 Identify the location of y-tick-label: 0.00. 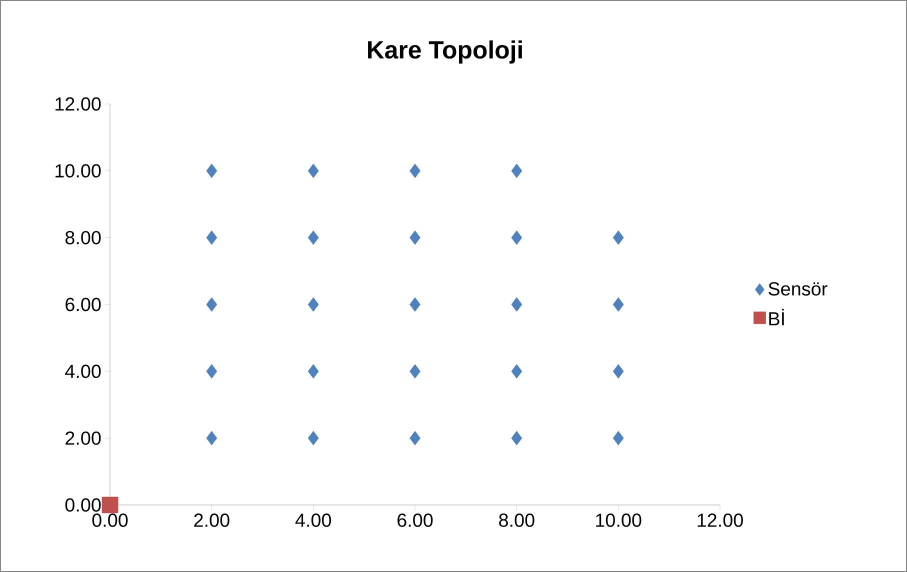
(83, 505).